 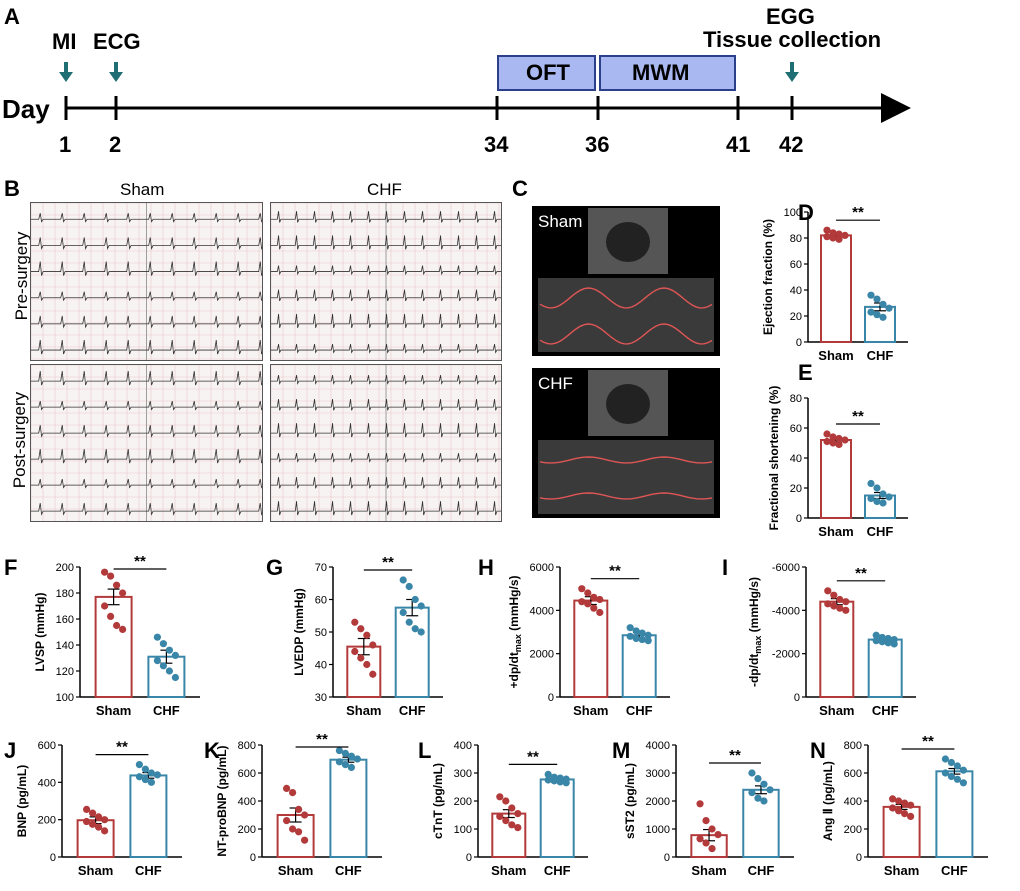 I want to click on tick-label: 34, so click(x=496, y=144).